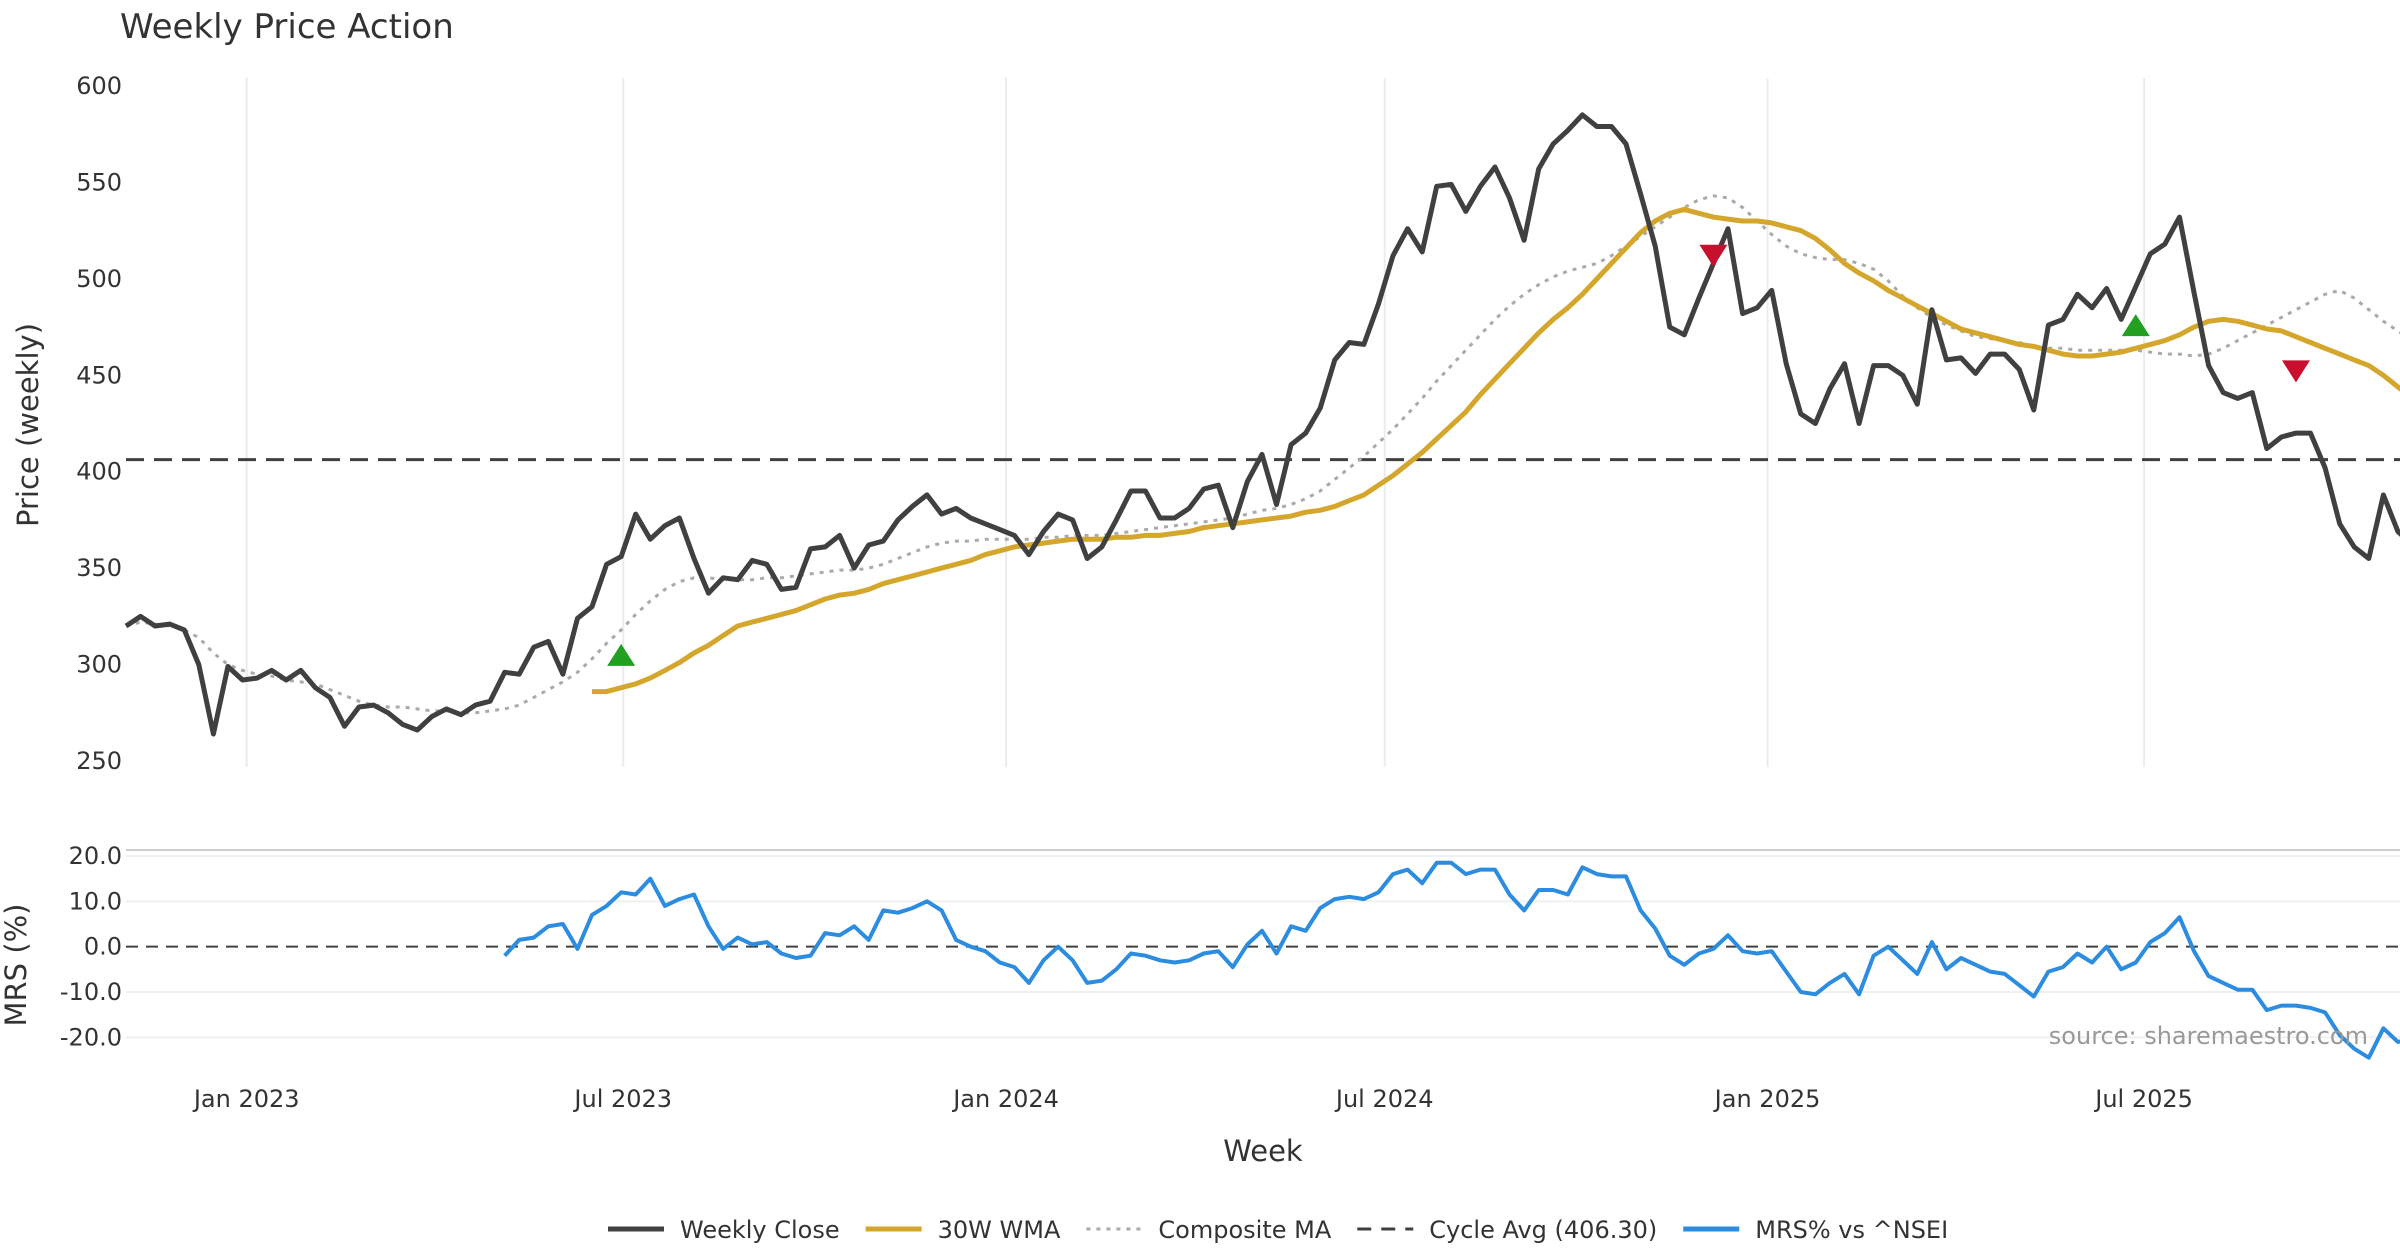  I want to click on price-y-tick-label: 450, so click(99, 375).